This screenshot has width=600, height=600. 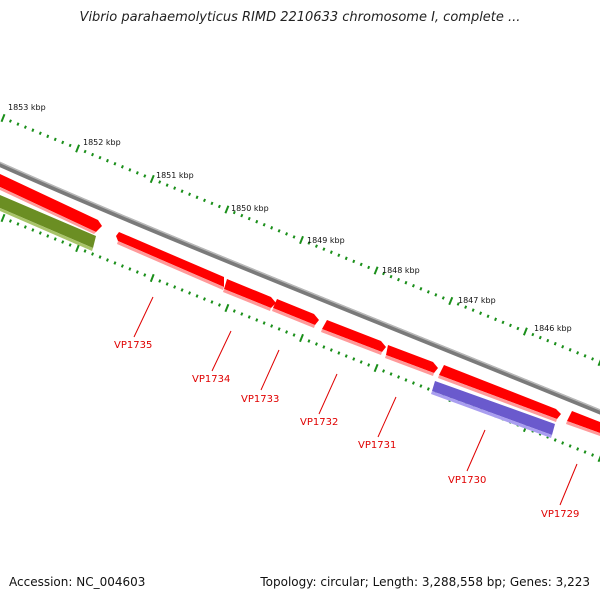 I want to click on gene-label: VP1729, so click(x=560, y=514).